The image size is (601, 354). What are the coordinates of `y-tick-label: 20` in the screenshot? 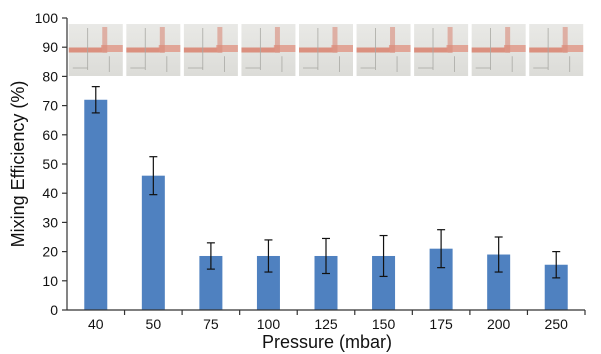 It's located at (50, 252).